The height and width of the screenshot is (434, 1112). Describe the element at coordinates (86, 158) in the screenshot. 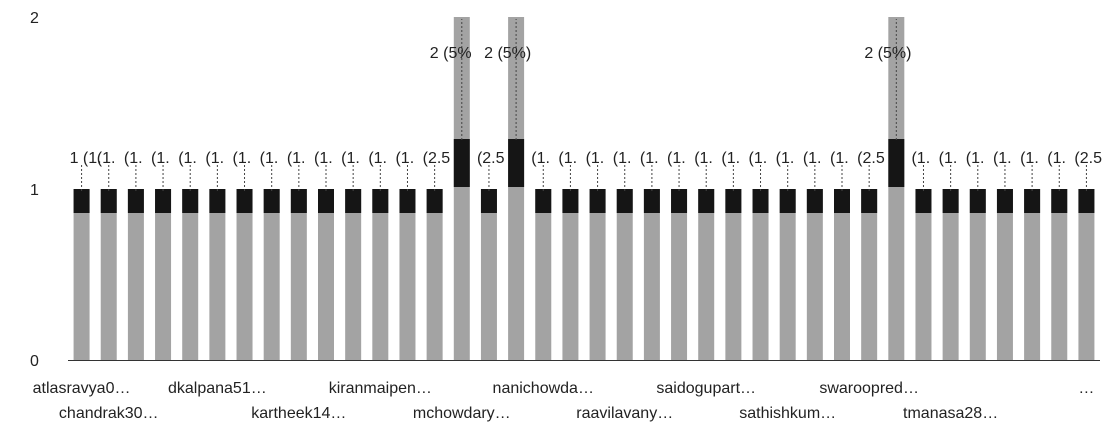

I see `data-label: 1 (1.` at that location.